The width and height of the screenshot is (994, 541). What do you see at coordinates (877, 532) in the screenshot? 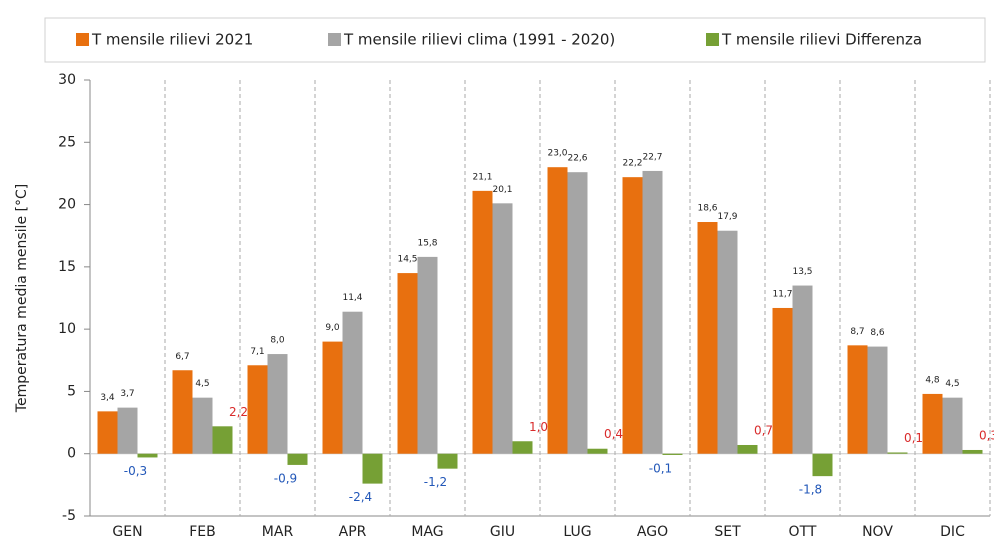
I see `x-tick-label: NOV` at bounding box center [877, 532].